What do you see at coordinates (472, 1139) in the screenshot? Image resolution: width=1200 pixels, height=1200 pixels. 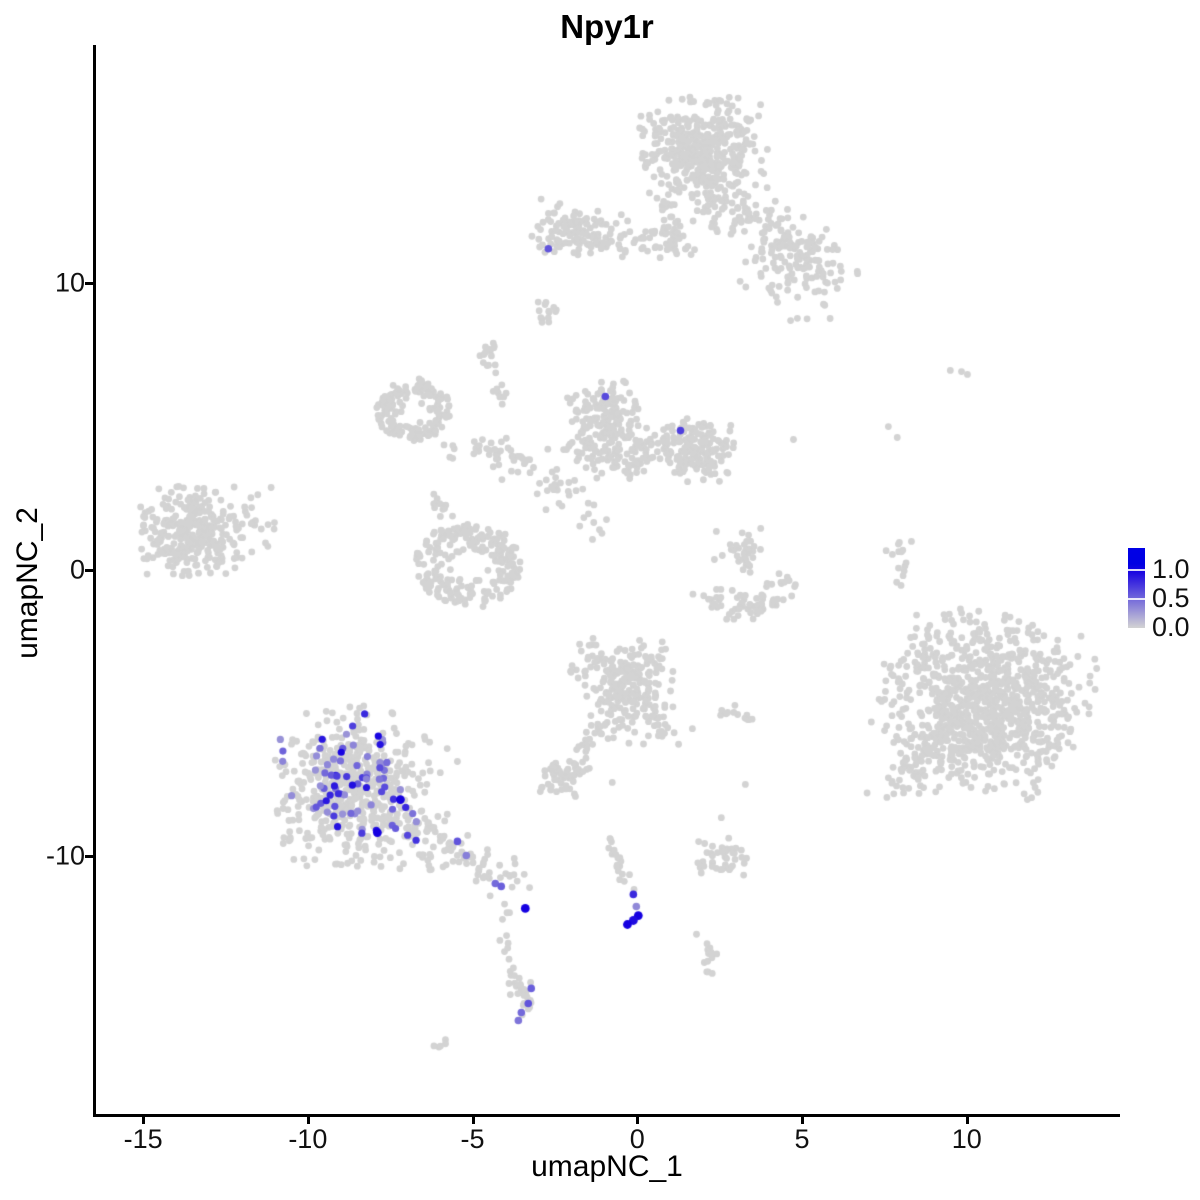 I see `x-tick-label: -5` at bounding box center [472, 1139].